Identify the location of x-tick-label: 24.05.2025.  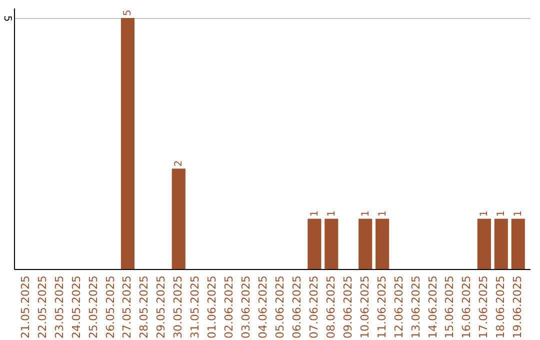
(76, 307).